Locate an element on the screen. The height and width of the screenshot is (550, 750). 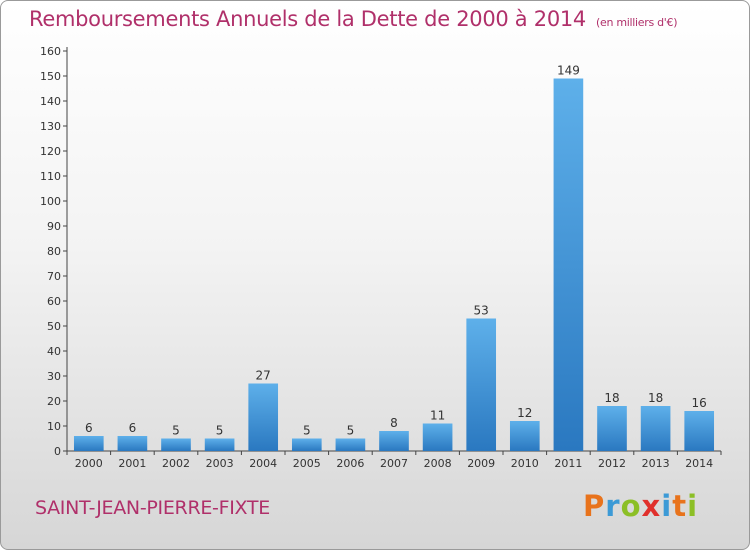
bar-2008 is located at coordinates (437, 437).